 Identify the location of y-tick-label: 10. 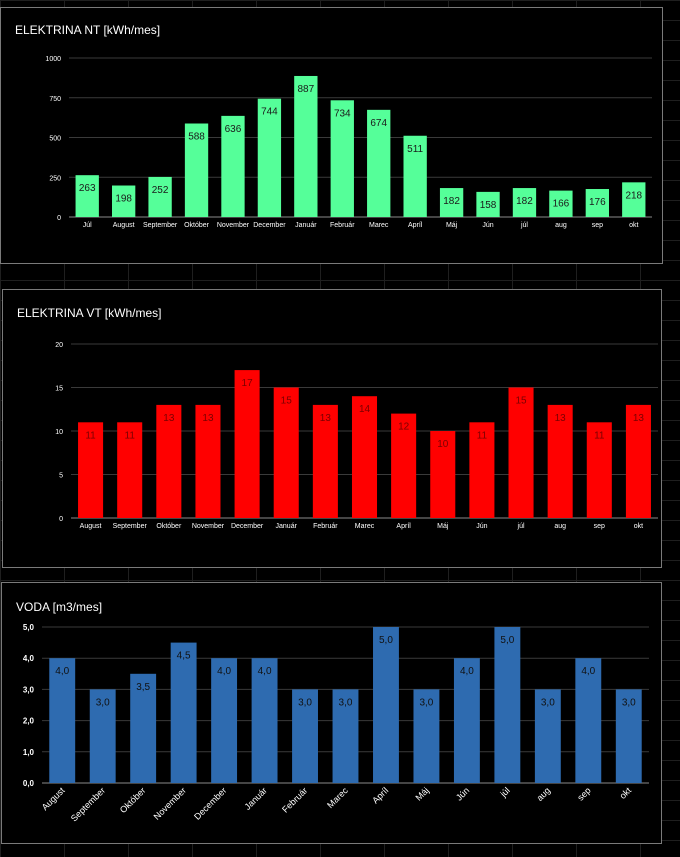
(59, 432).